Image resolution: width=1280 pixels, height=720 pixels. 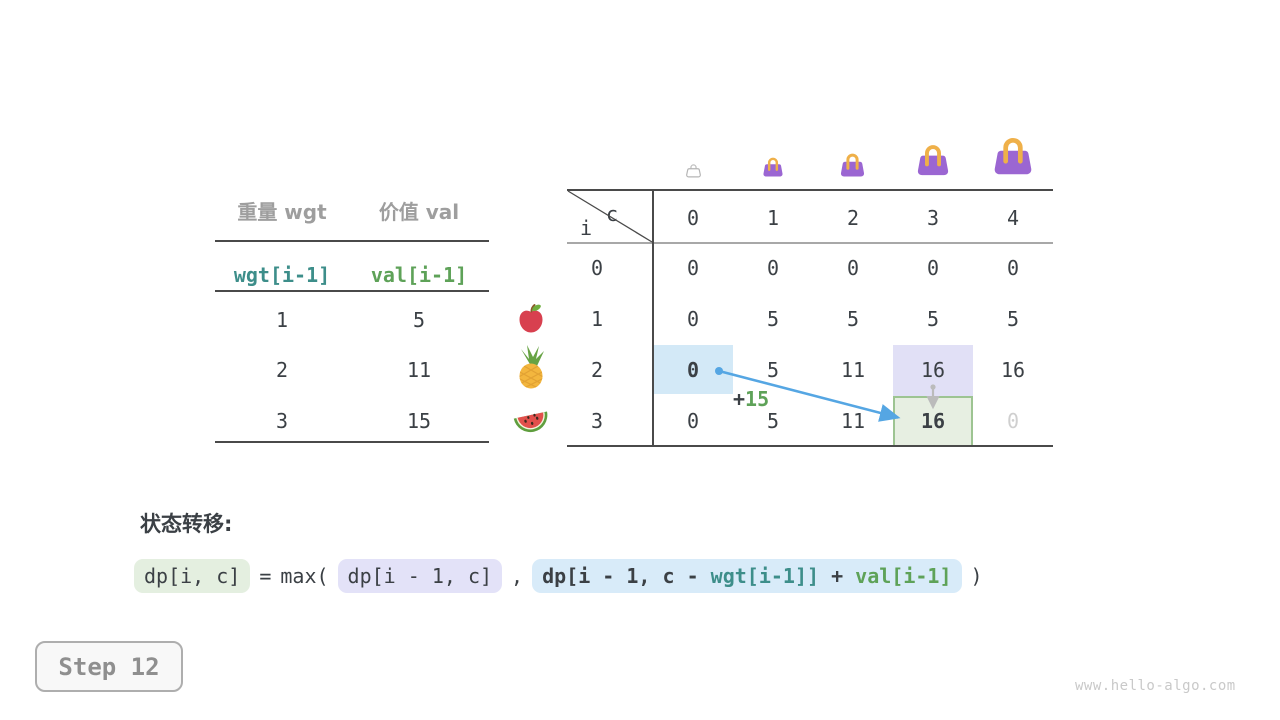 I want to click on dp-row-header-0: 0, so click(x=597, y=268).